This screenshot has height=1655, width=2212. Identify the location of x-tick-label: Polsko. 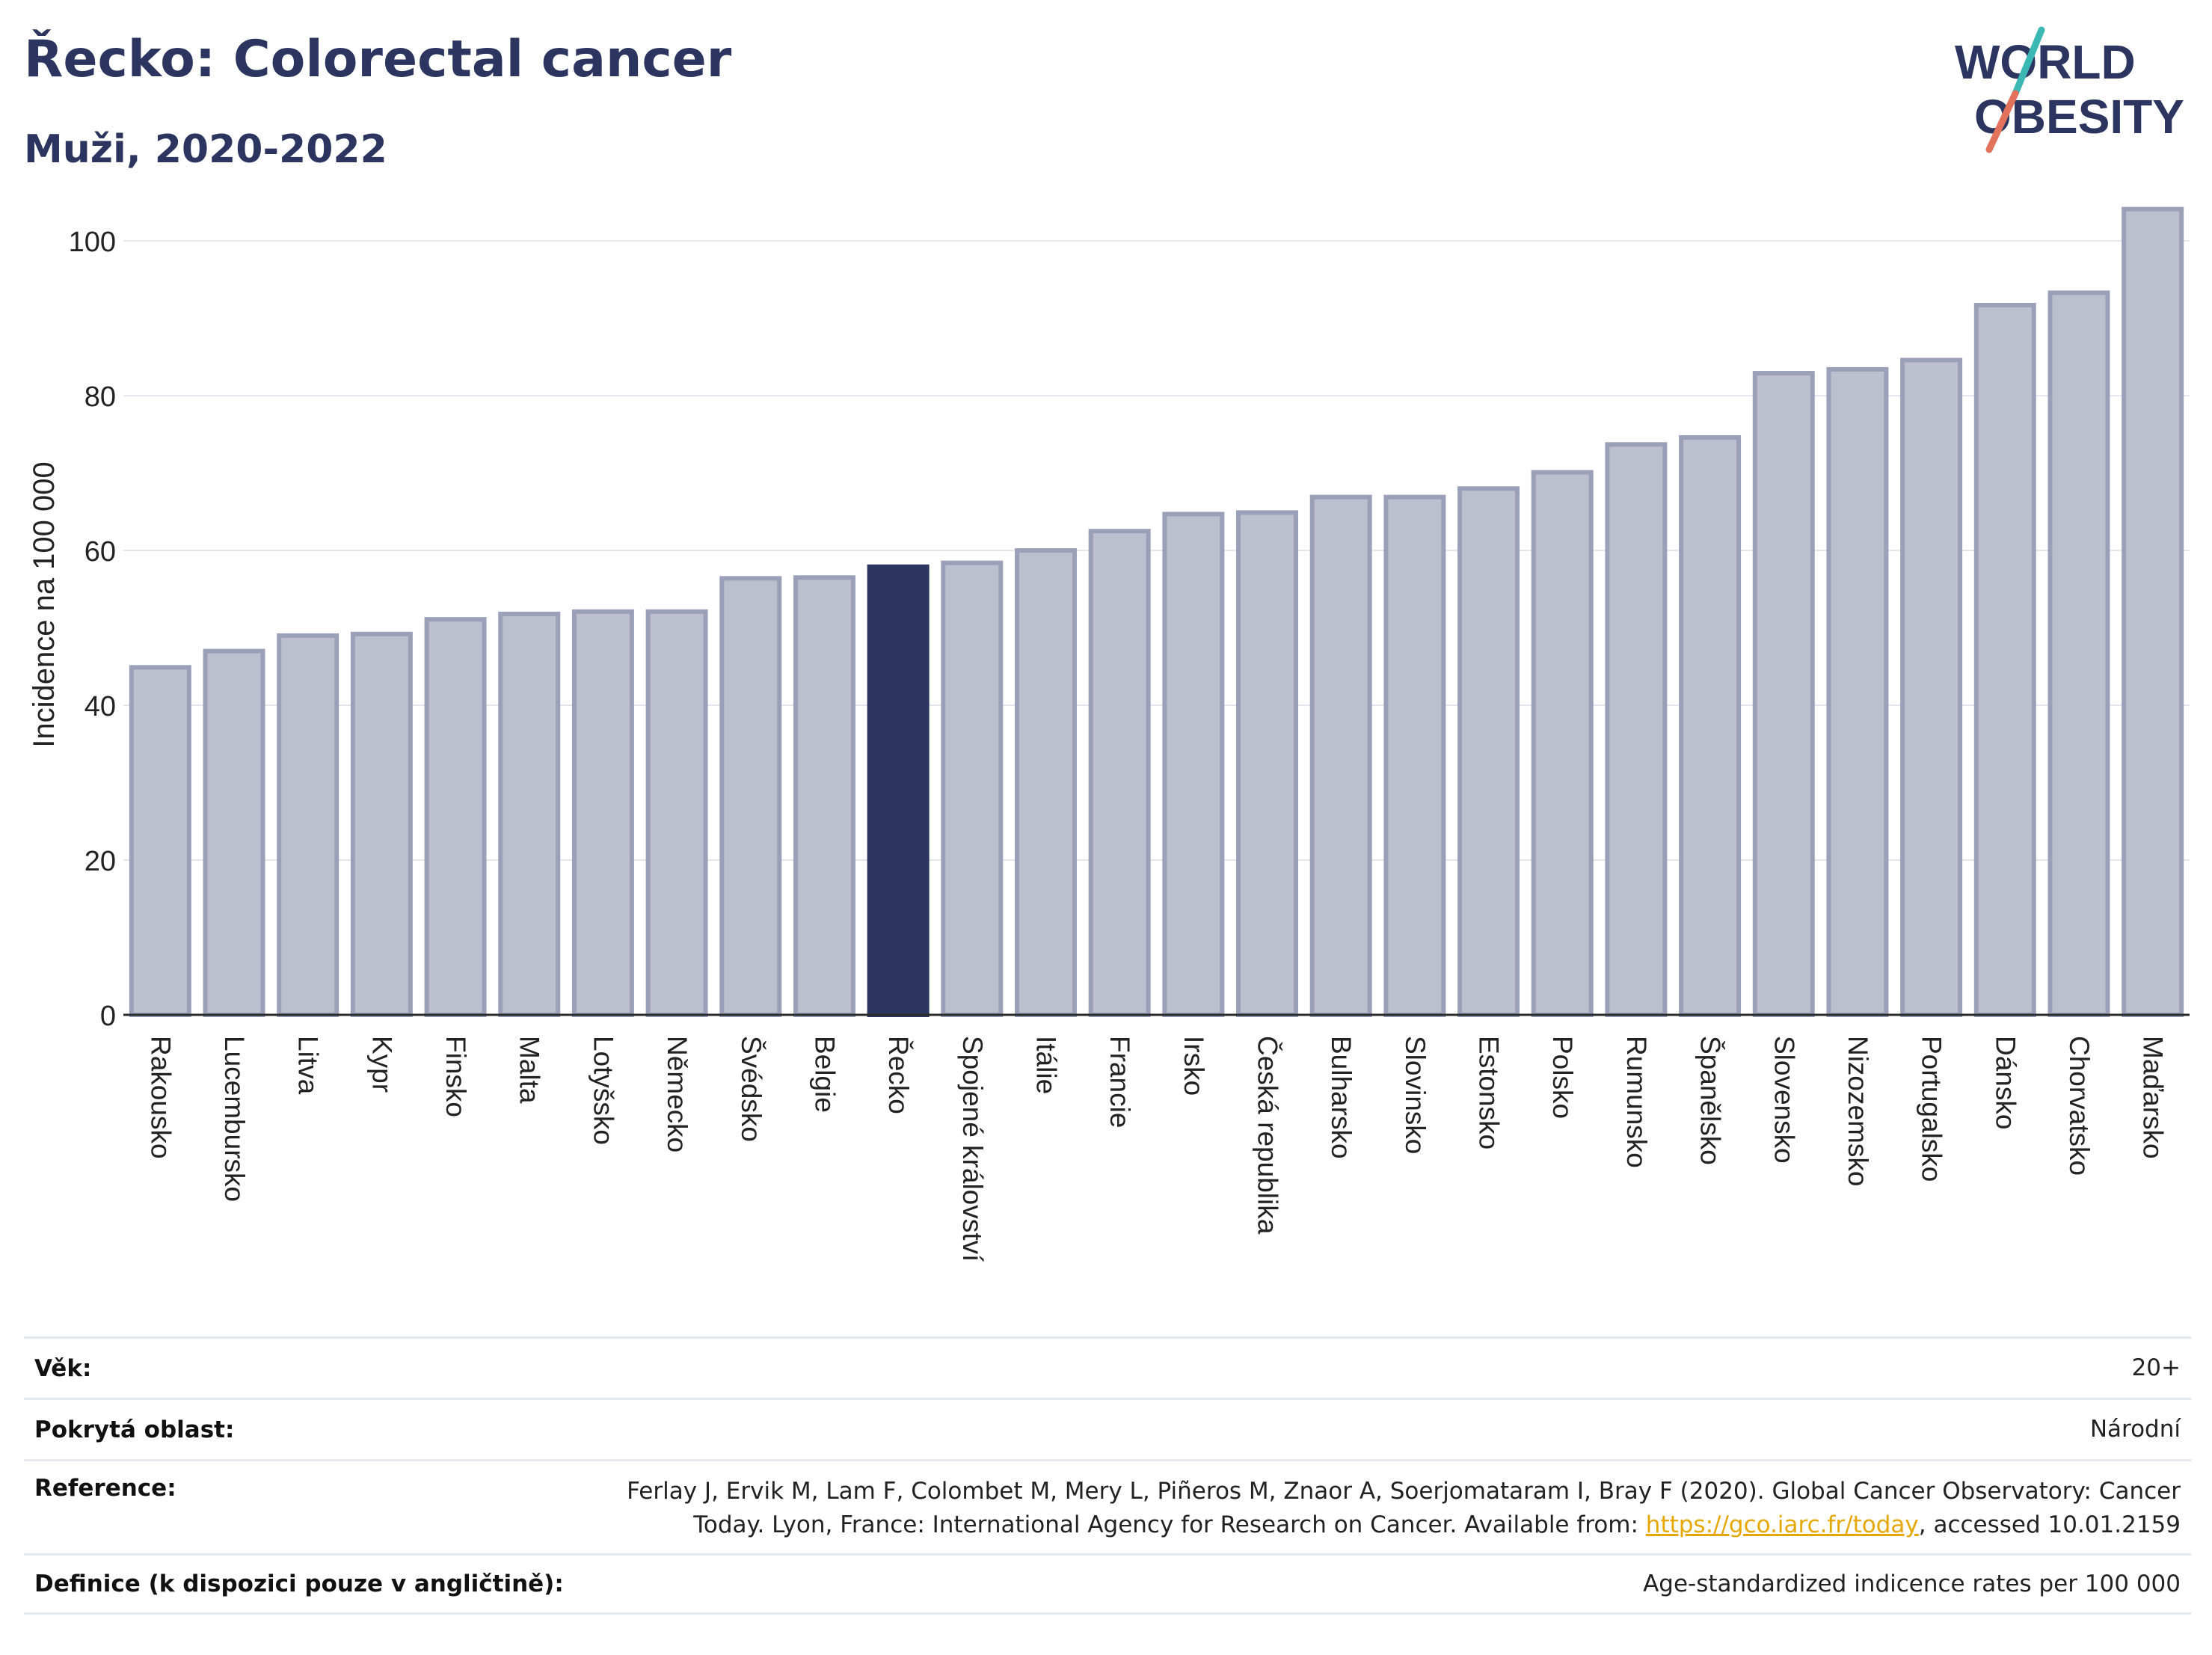
(1562, 1077).